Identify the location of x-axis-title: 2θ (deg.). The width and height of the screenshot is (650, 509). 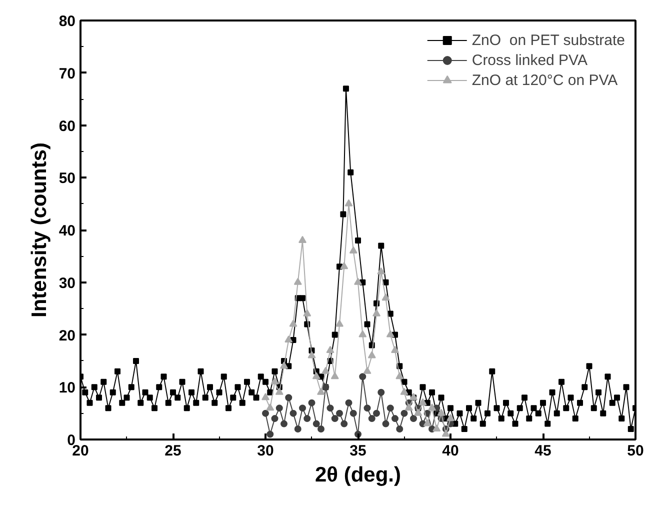
(358, 475).